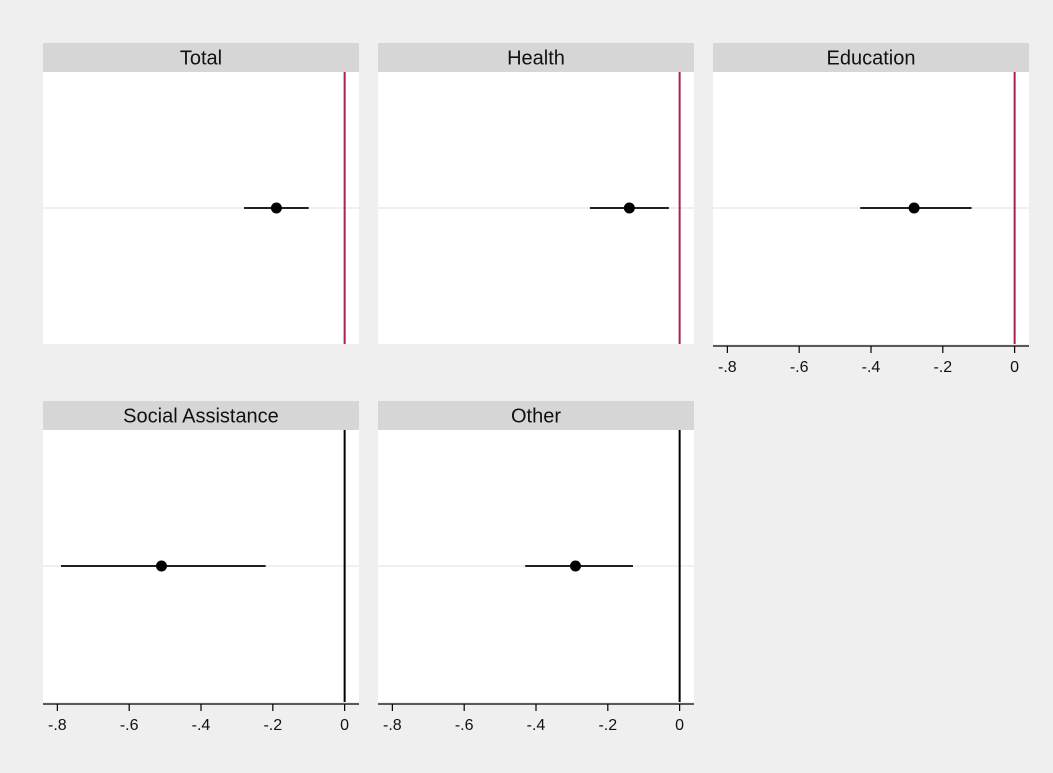  I want to click on panel-title-strip-health, so click(536, 57).